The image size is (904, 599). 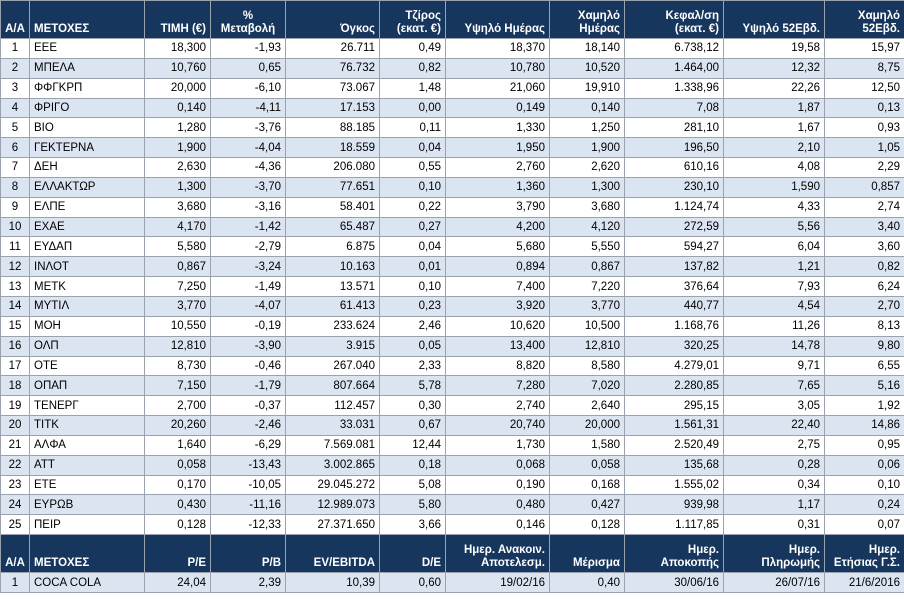 What do you see at coordinates (497, 525) in the screenshot?
I see `cell-day-high: 0,146` at bounding box center [497, 525].